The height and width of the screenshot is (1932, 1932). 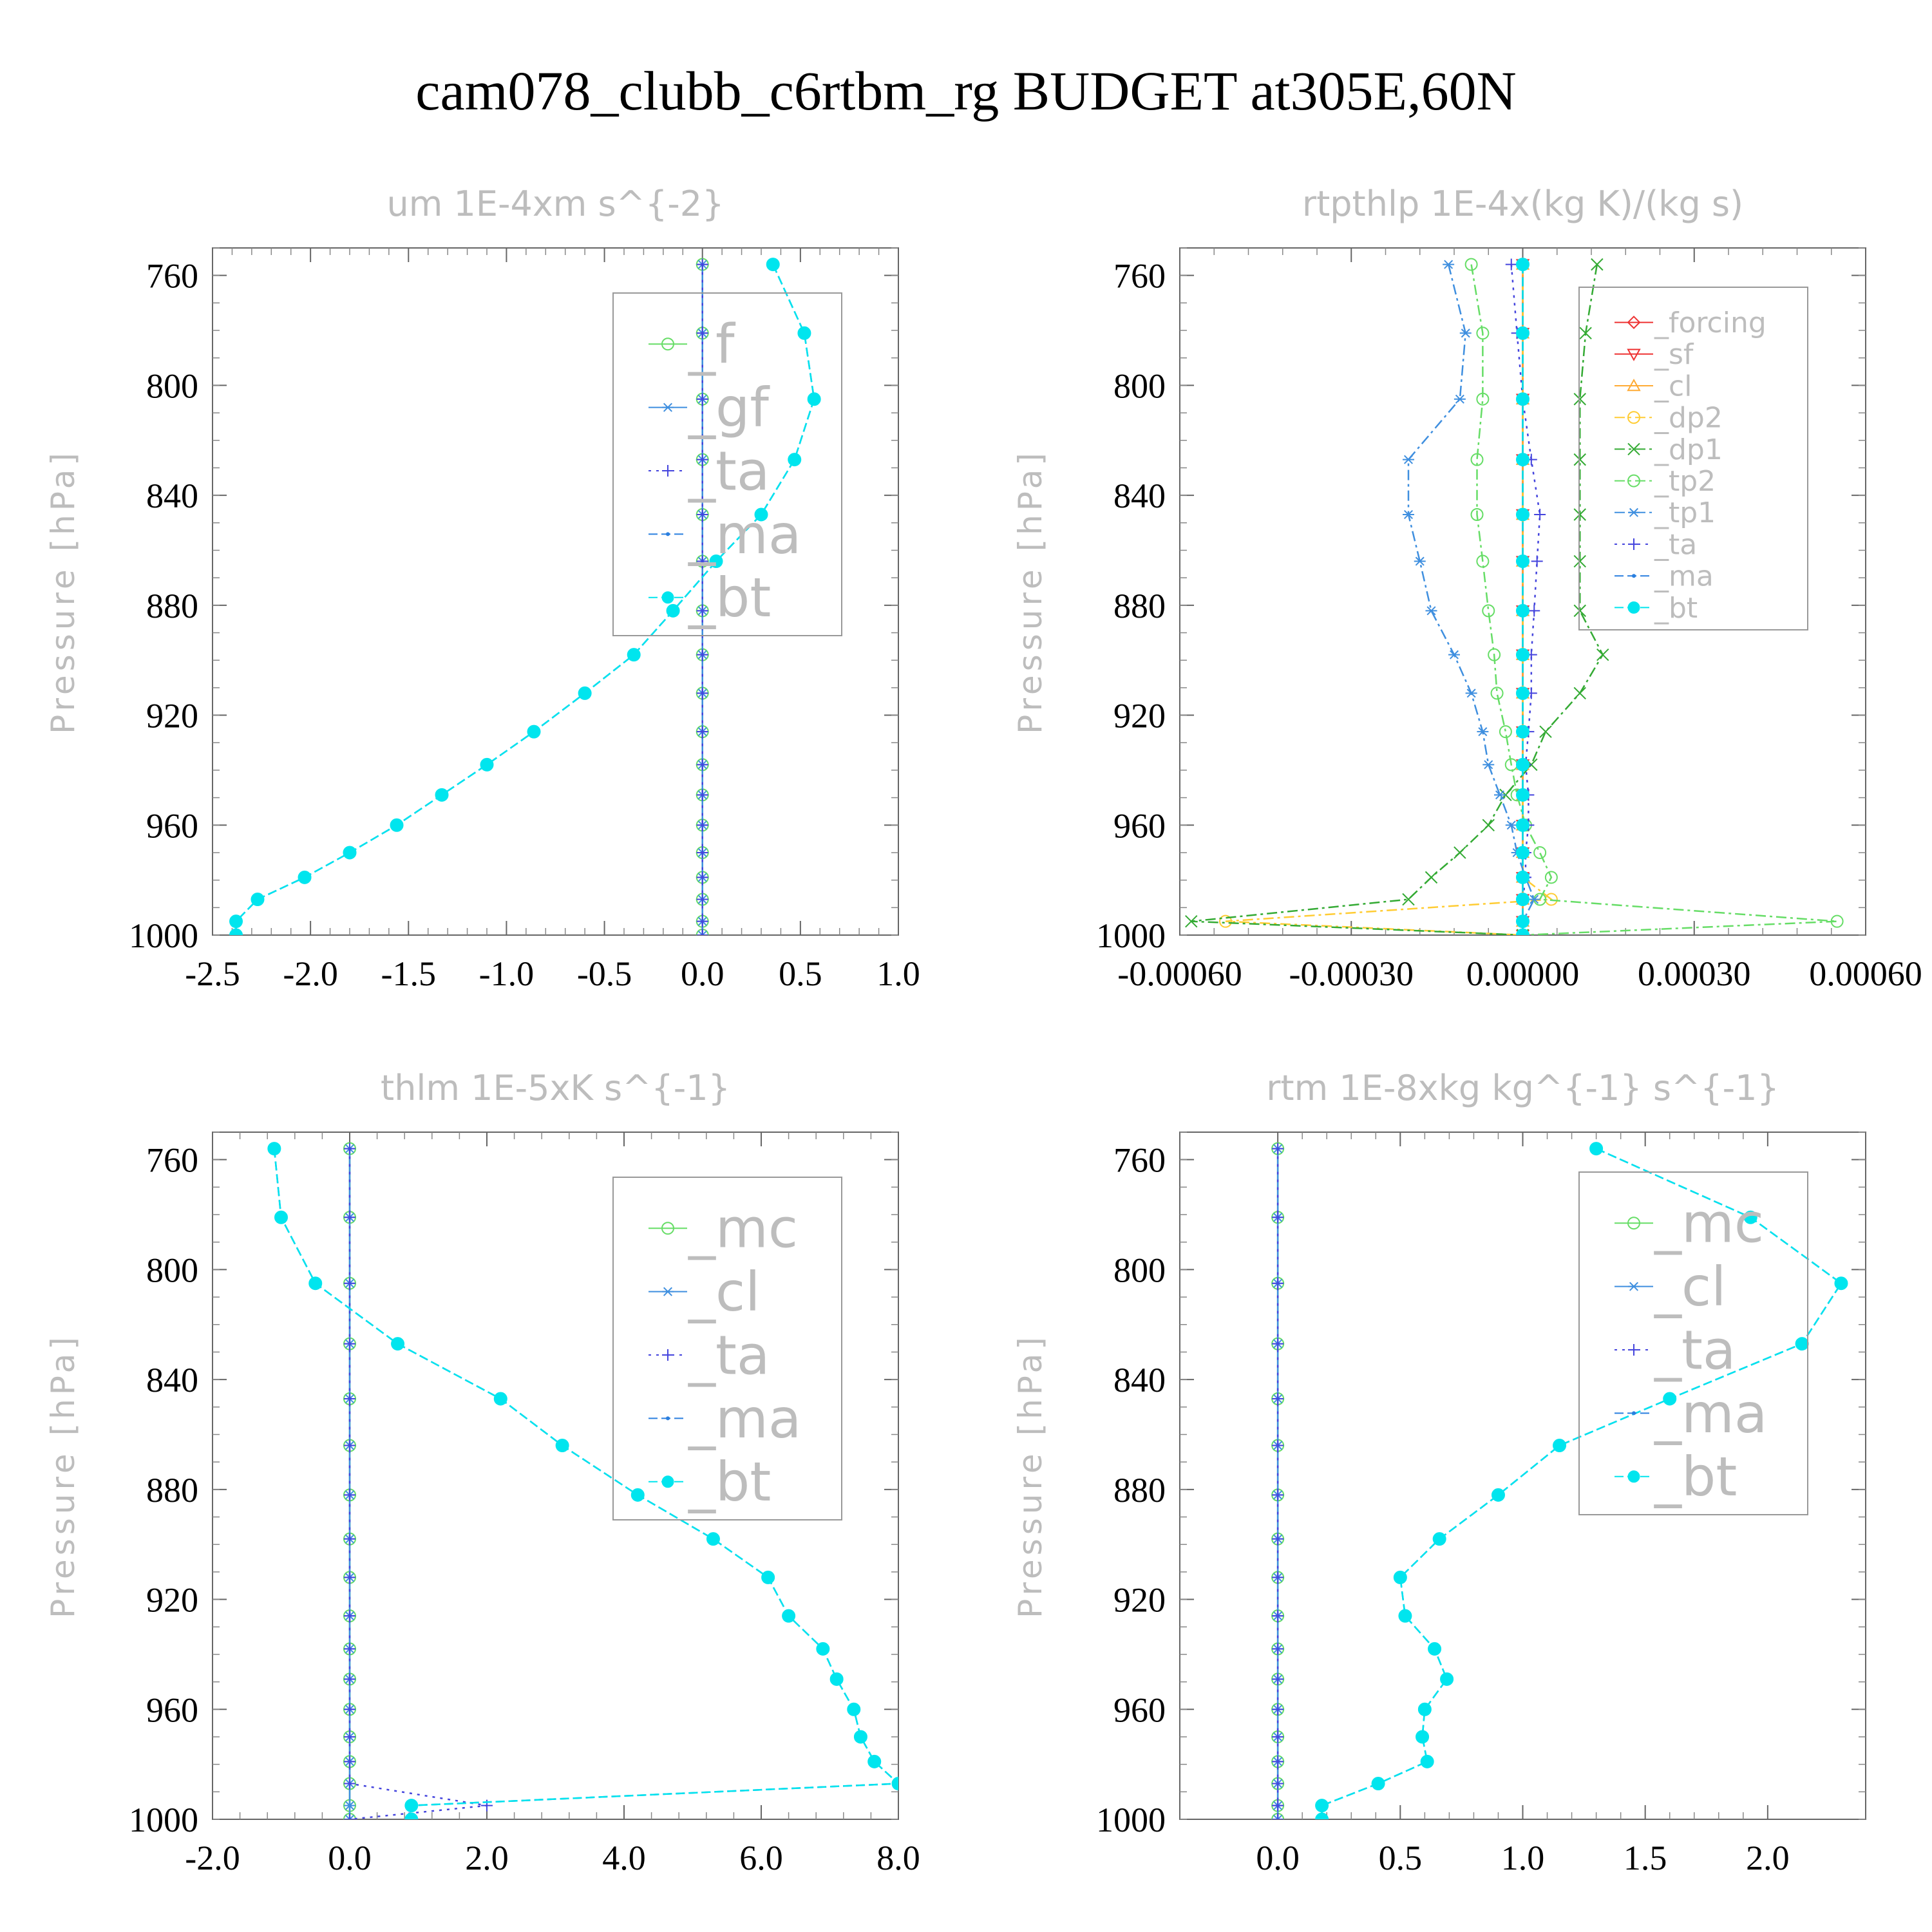 What do you see at coordinates (507, 974) in the screenshot?
I see `x-tick-label: -1.0` at bounding box center [507, 974].